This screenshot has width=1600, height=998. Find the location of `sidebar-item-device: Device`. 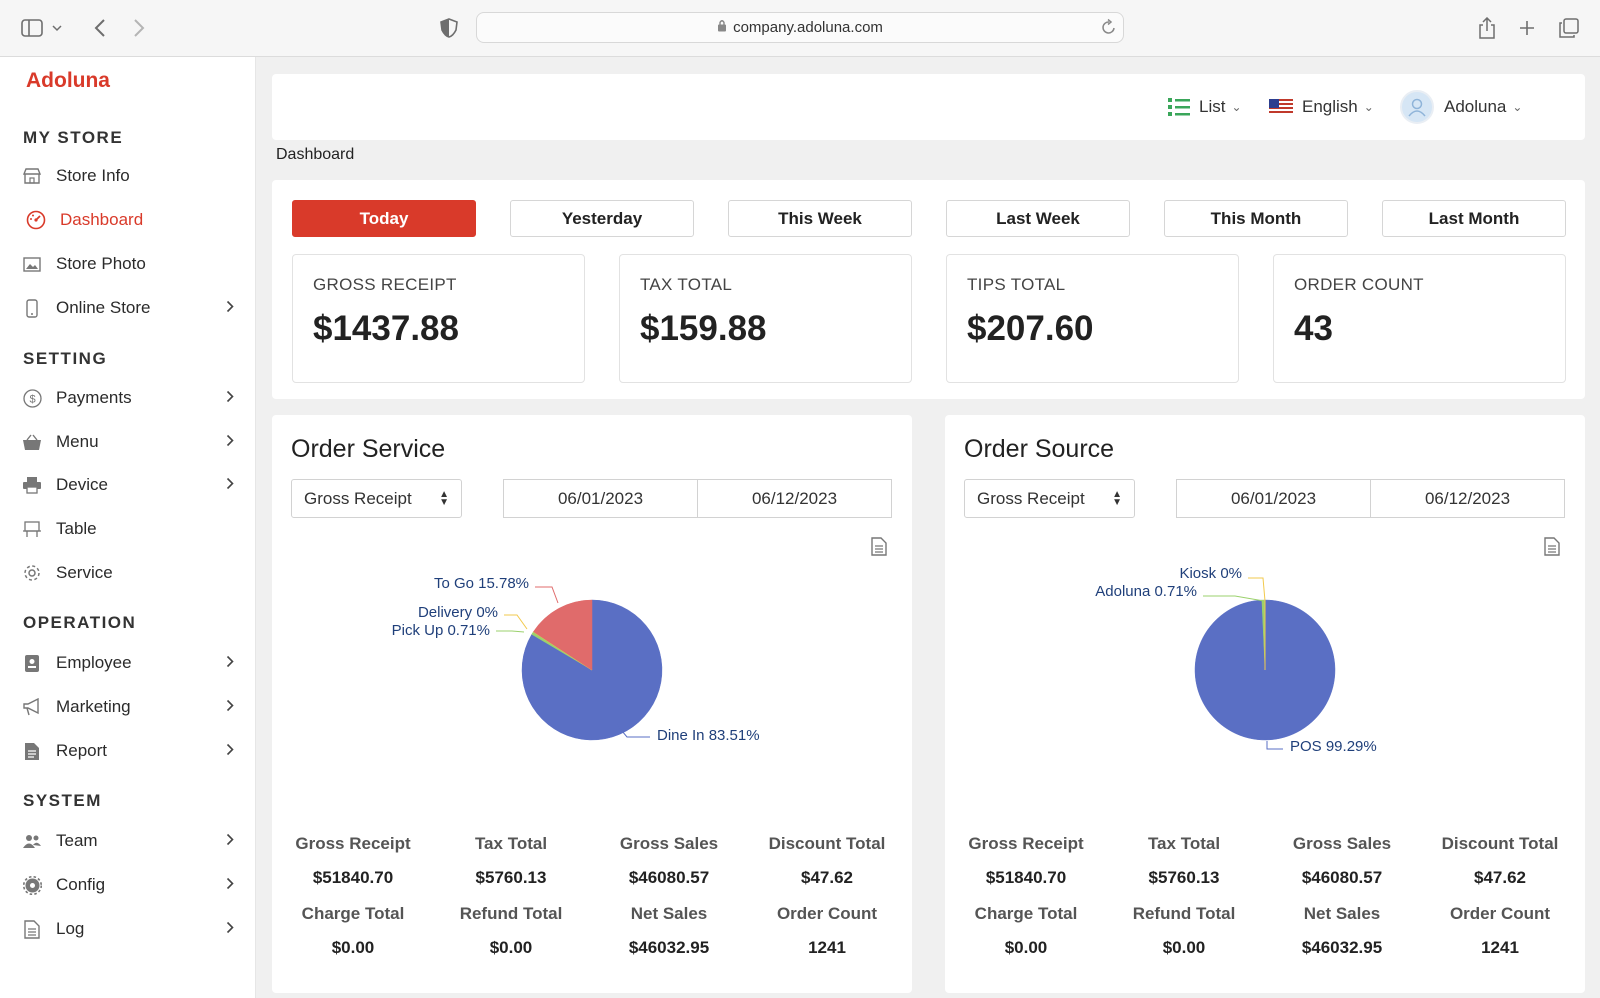

sidebar-item-device: Device is located at coordinates (128, 485).